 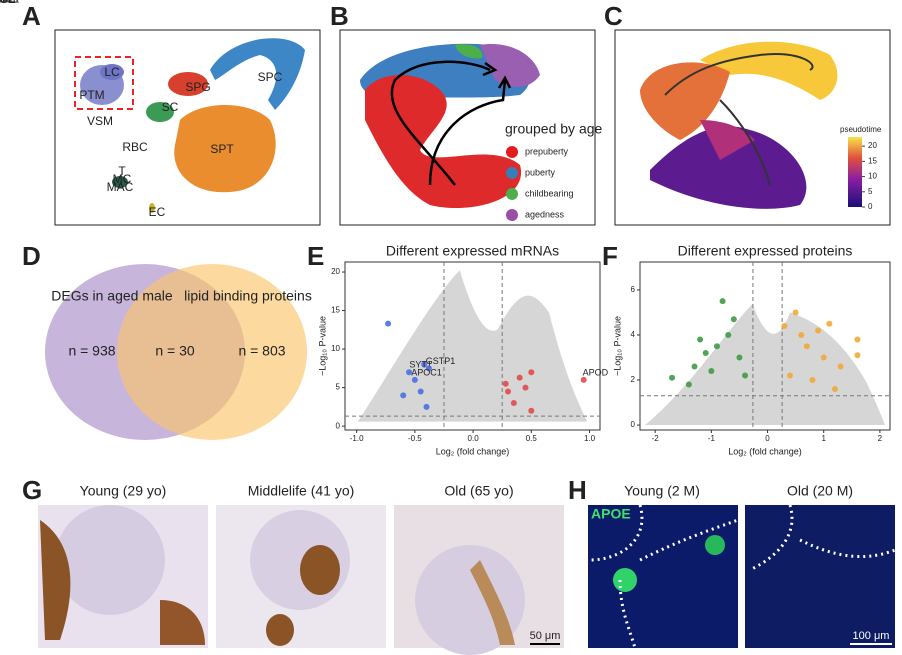 What do you see at coordinates (880, 438) in the screenshot?
I see `x-tick-label: 2` at bounding box center [880, 438].